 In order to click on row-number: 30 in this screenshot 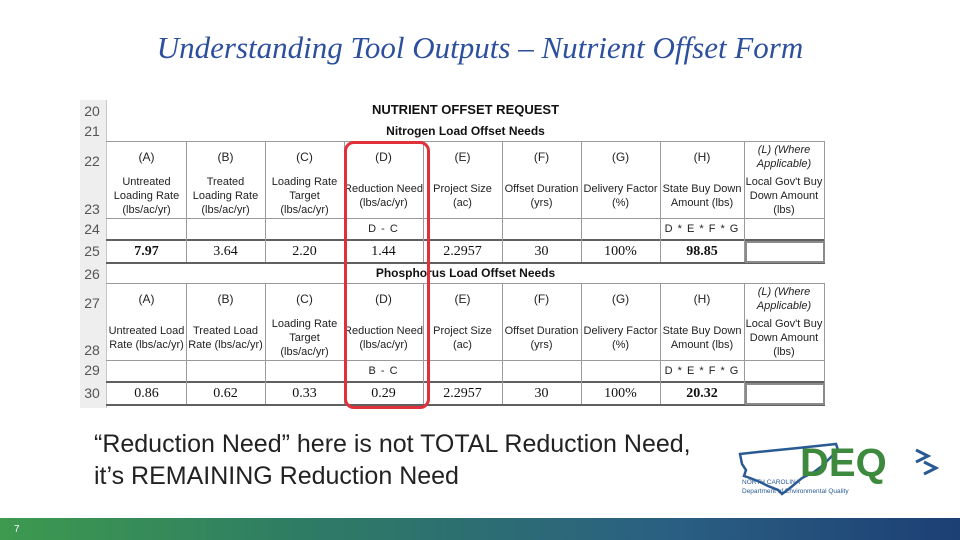, I will do `click(92, 393)`.